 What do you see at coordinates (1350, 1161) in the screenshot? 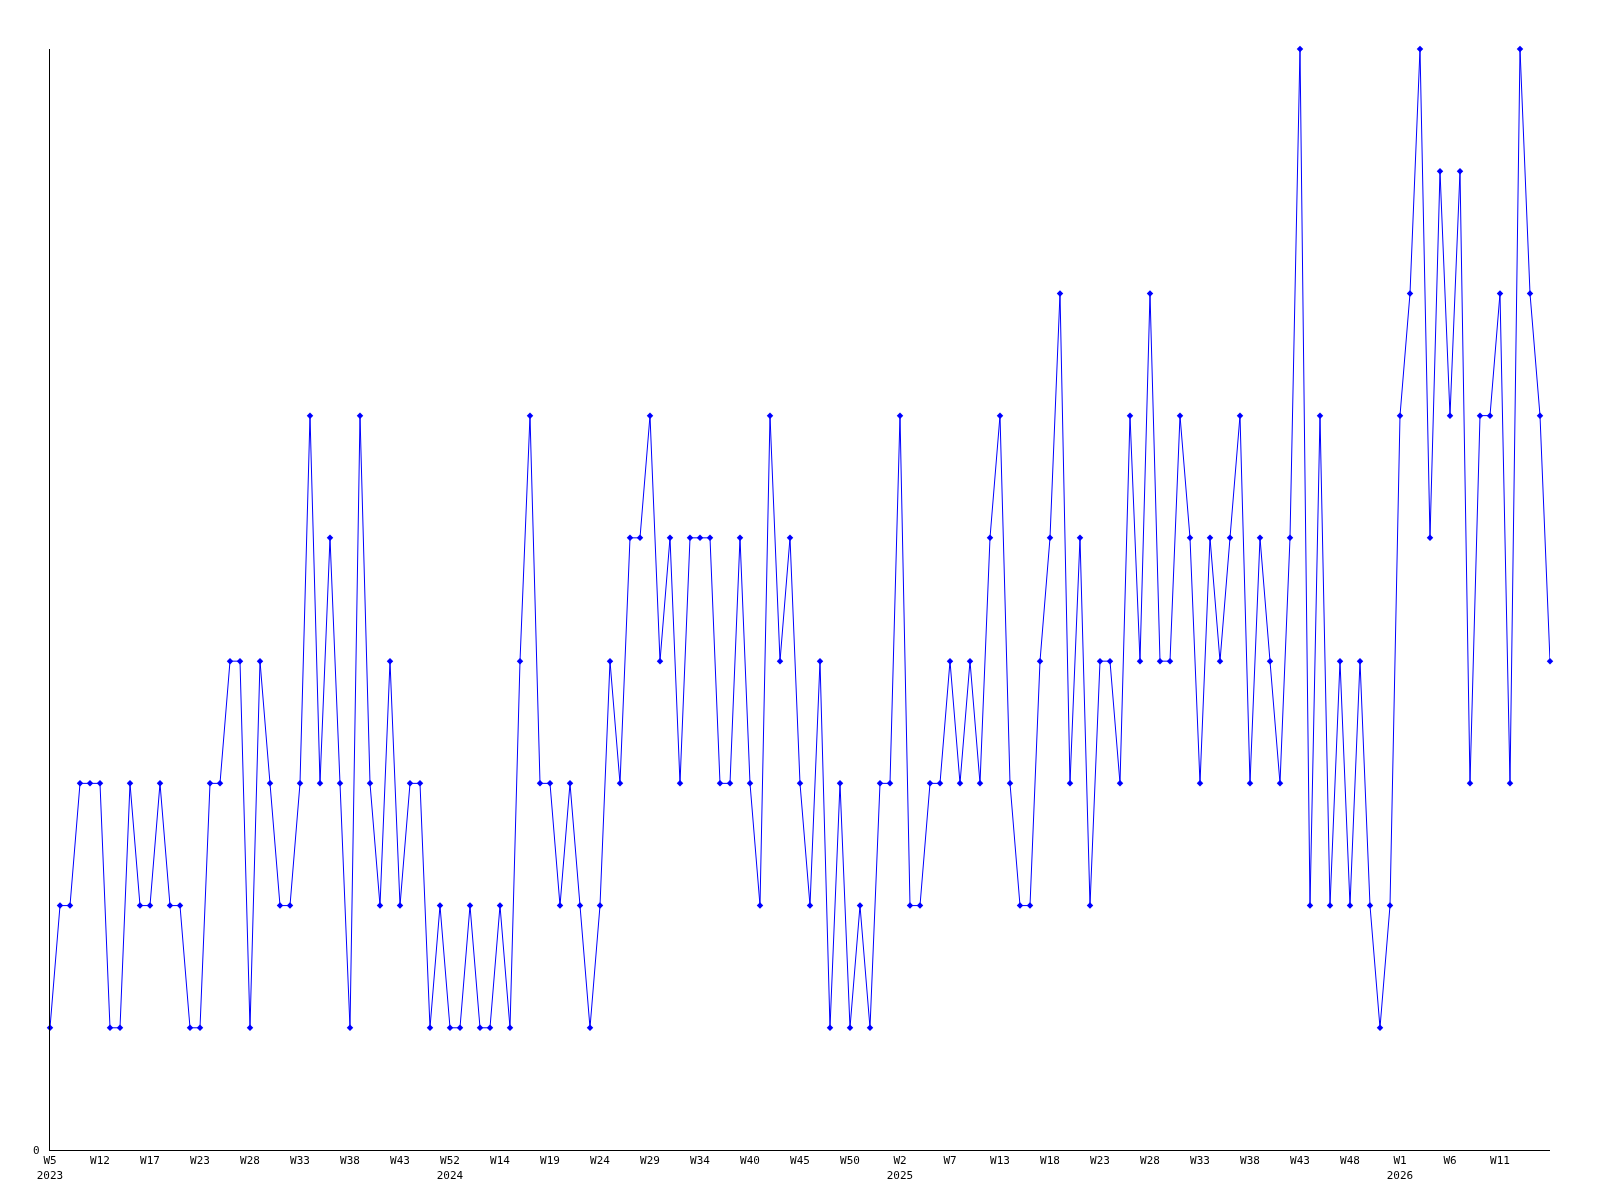
I see `x-tick-label: W48` at bounding box center [1350, 1161].